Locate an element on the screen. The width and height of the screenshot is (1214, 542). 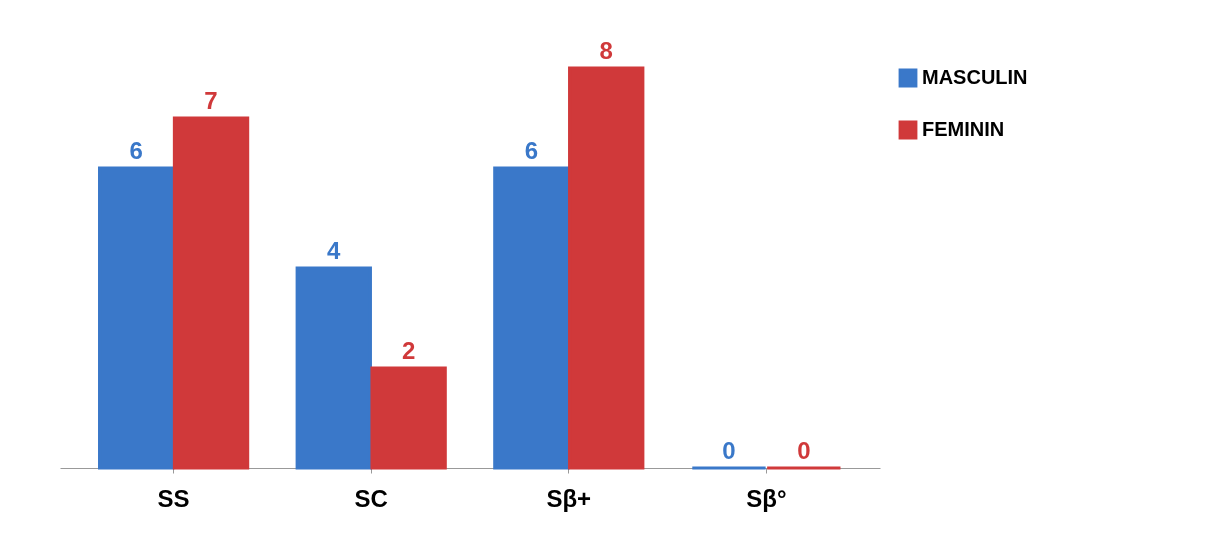
legend-label: MASCULIN is located at coordinates (975, 77).